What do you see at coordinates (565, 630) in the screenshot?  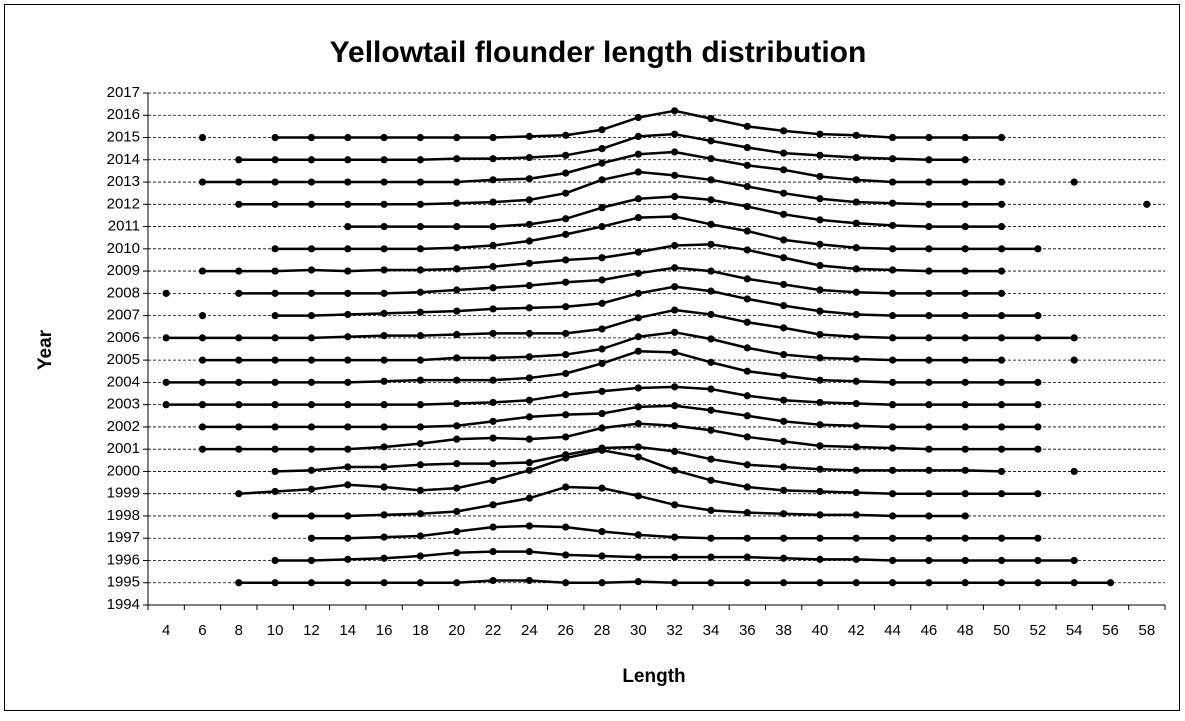 I see `x-tick-label: 26` at bounding box center [565, 630].